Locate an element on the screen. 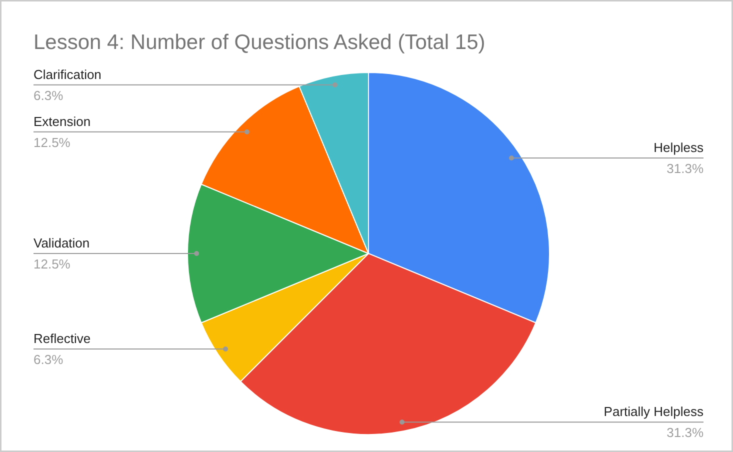 This screenshot has height=452, width=733. slice-label: Extension is located at coordinates (62, 121).